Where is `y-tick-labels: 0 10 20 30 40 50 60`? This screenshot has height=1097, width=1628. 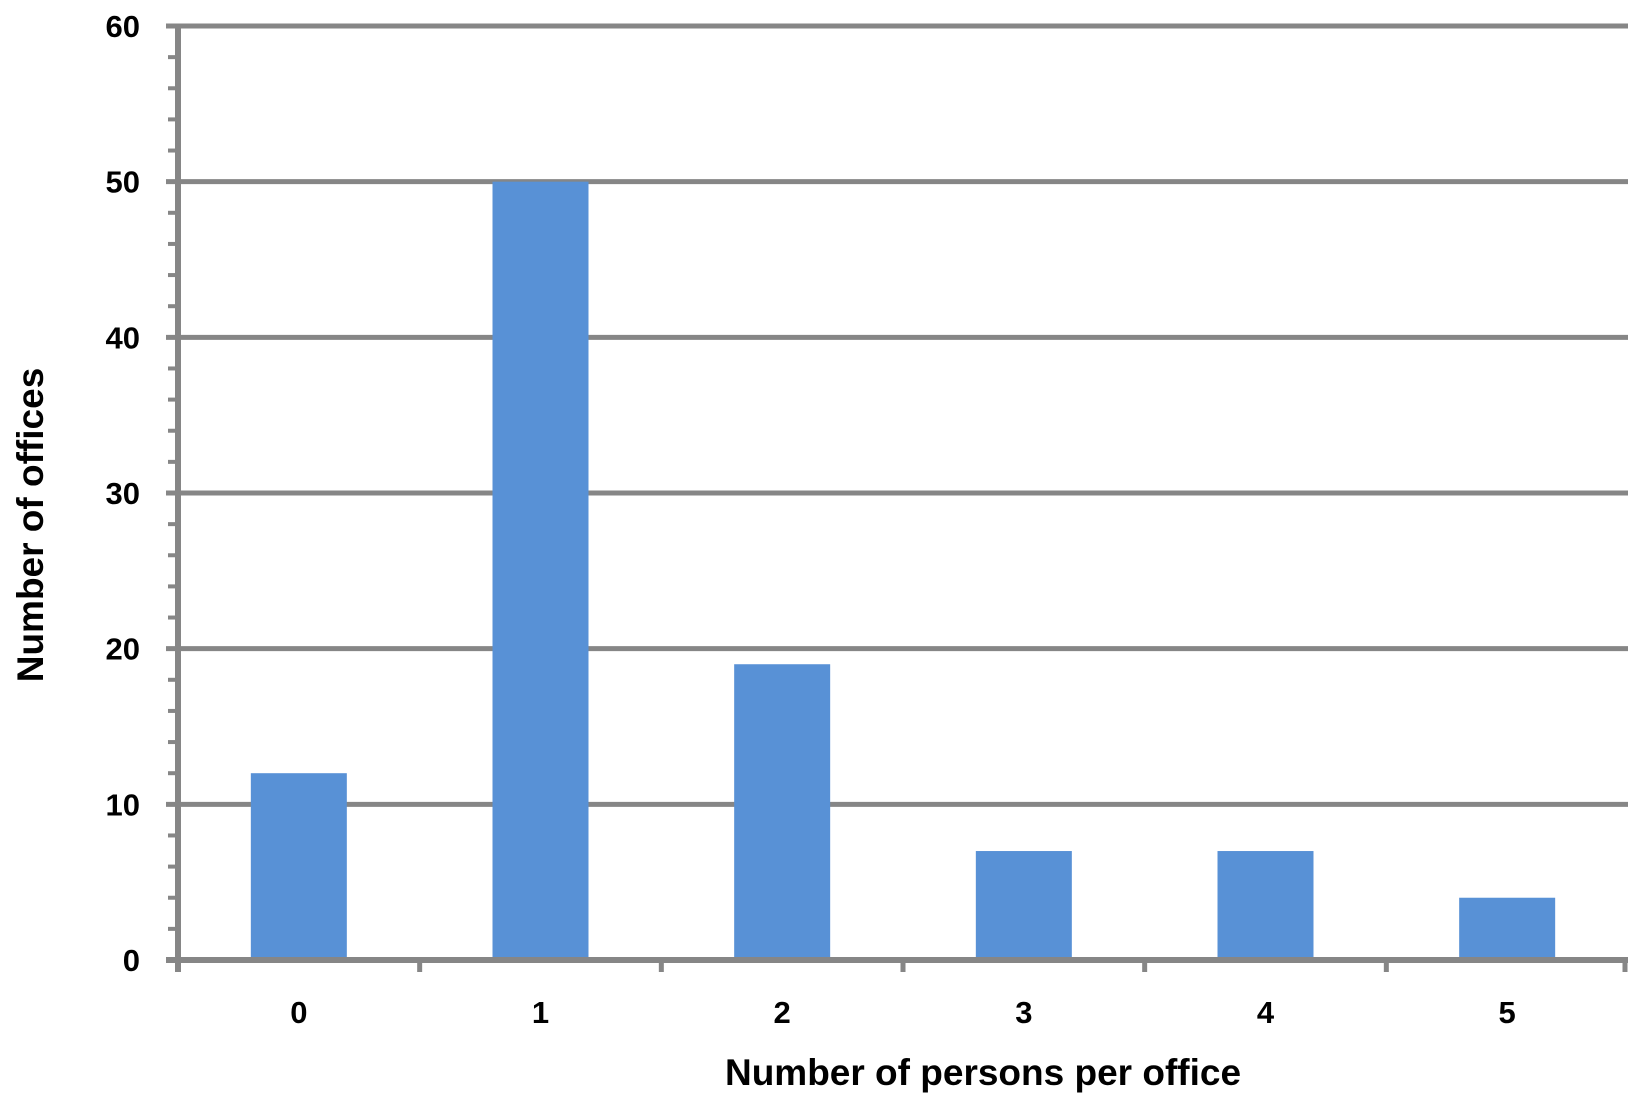
y-tick-labels: 0 10 20 30 40 50 60 is located at coordinates (123, 493).